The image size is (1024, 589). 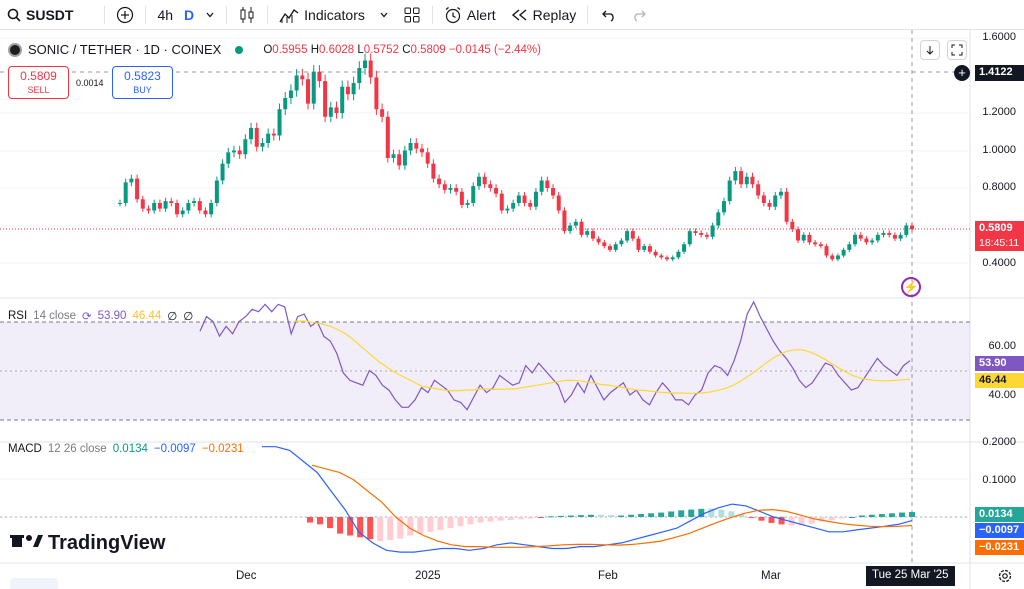 I want to click on rsi-ma-line, so click(x=602, y=357).